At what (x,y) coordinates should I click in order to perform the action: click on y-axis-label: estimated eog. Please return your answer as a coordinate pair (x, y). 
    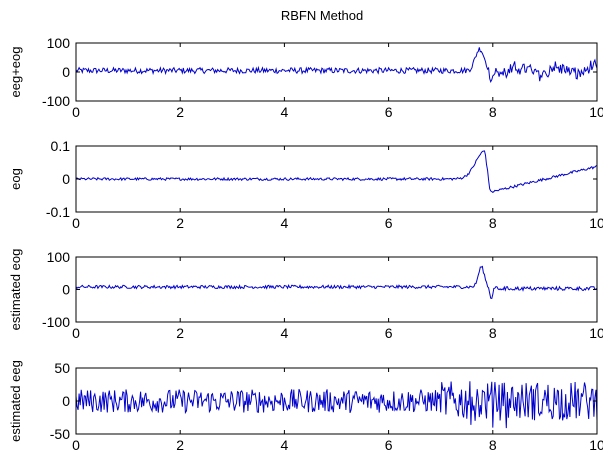
    Looking at the image, I should click on (15, 290).